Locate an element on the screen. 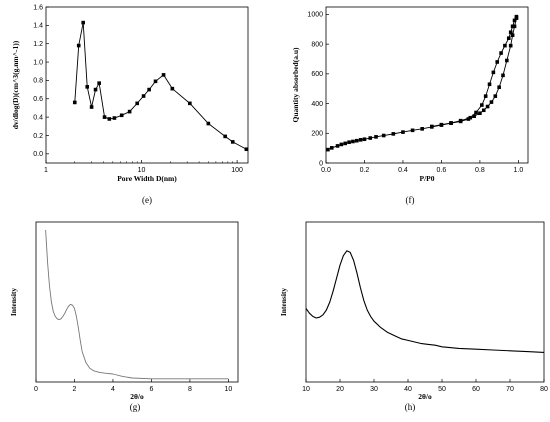 The width and height of the screenshot is (550, 422). y-tick-label: 600 is located at coordinates (317, 74).